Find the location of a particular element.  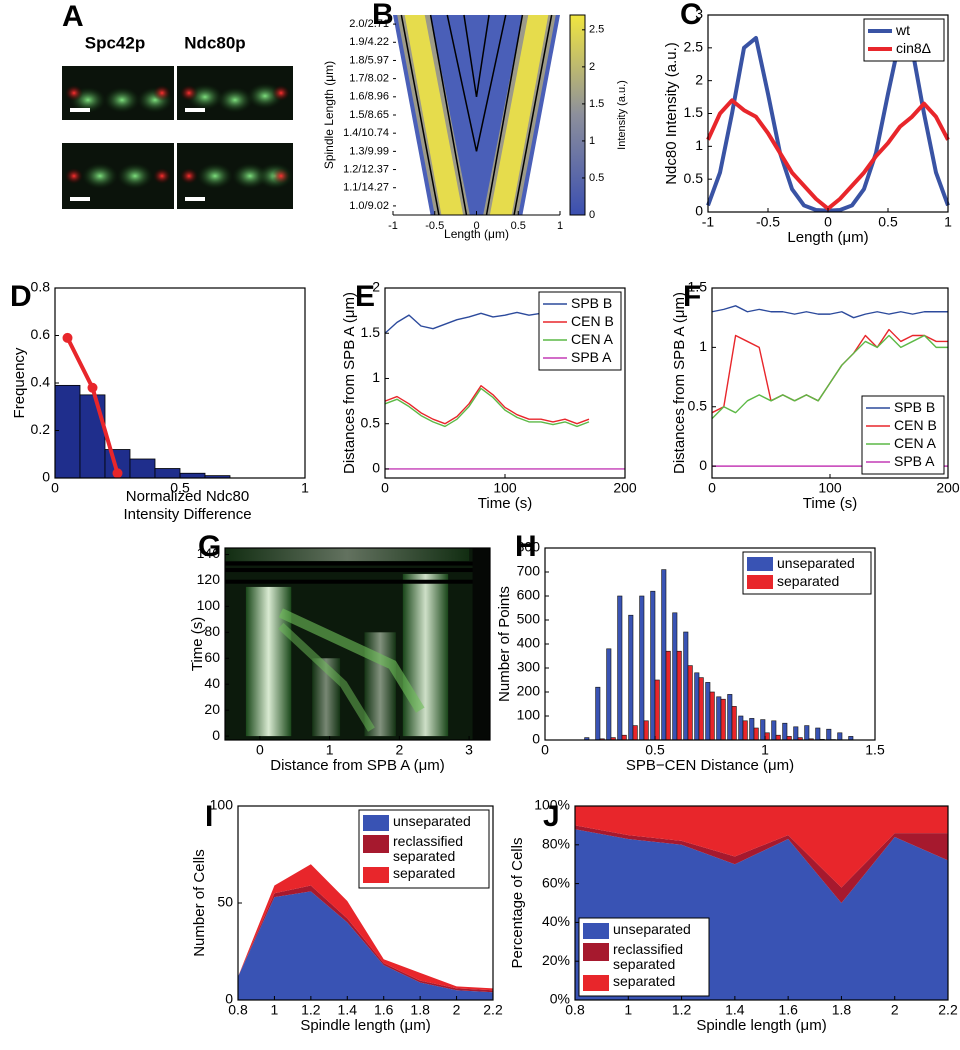

panel-letter: J is located at coordinates (551, 816).